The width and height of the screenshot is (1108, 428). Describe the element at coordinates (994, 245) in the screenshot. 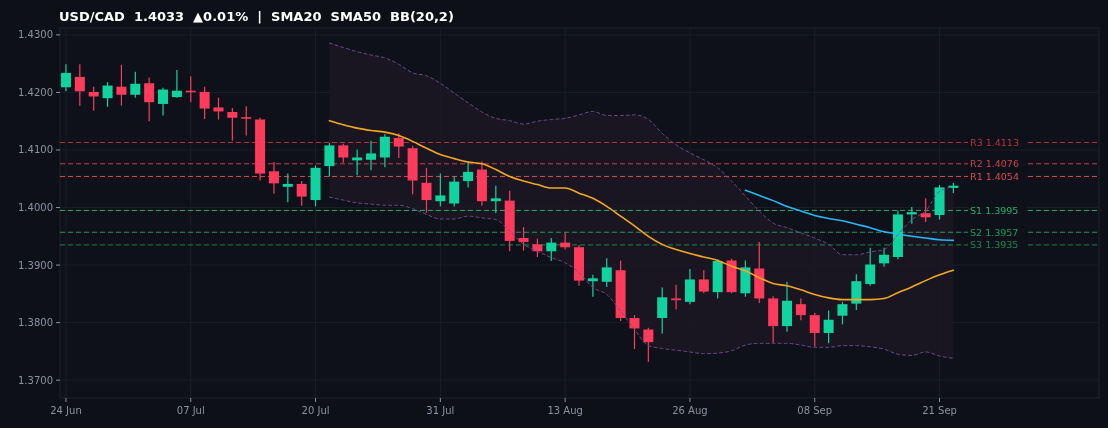

I see `ref-line-label: S3 1.3935` at that location.